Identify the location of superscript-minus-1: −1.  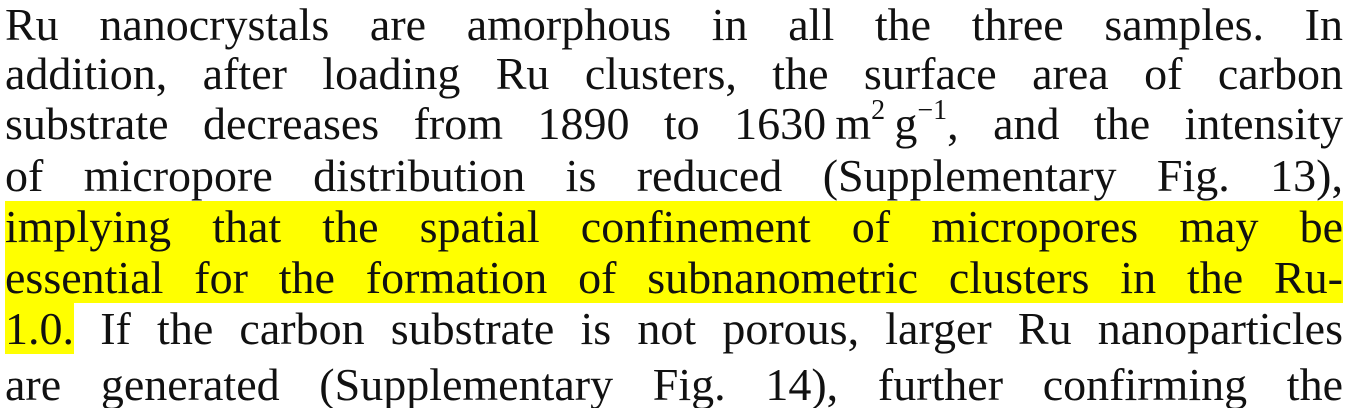
(932, 110).